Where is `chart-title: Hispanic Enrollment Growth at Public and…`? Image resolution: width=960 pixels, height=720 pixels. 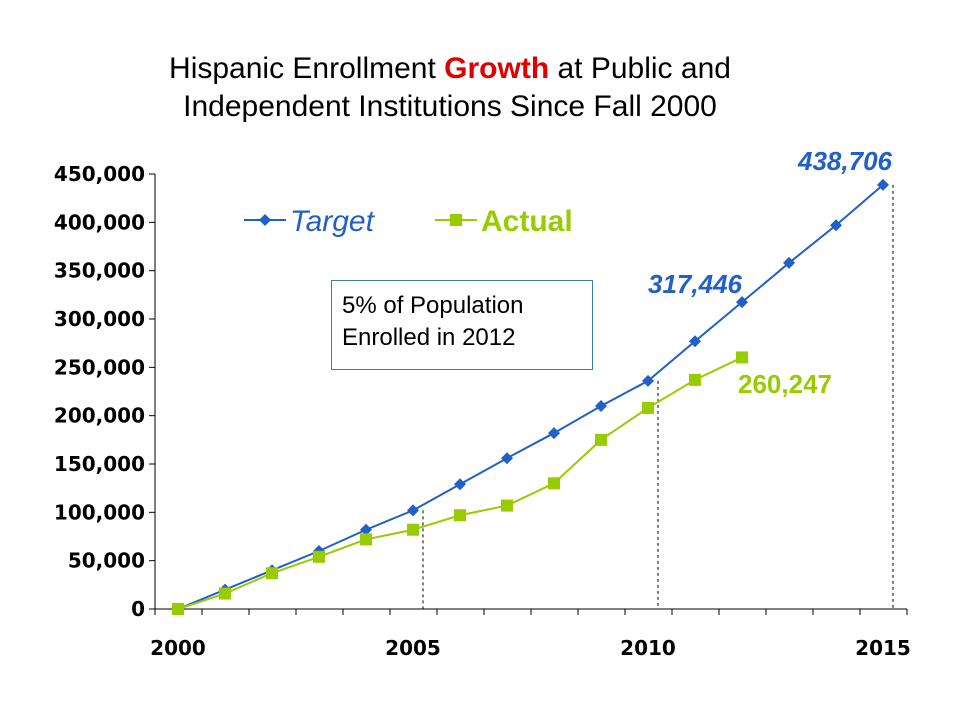
chart-title: Hispanic Enrollment Growth at Public and… is located at coordinates (450, 88).